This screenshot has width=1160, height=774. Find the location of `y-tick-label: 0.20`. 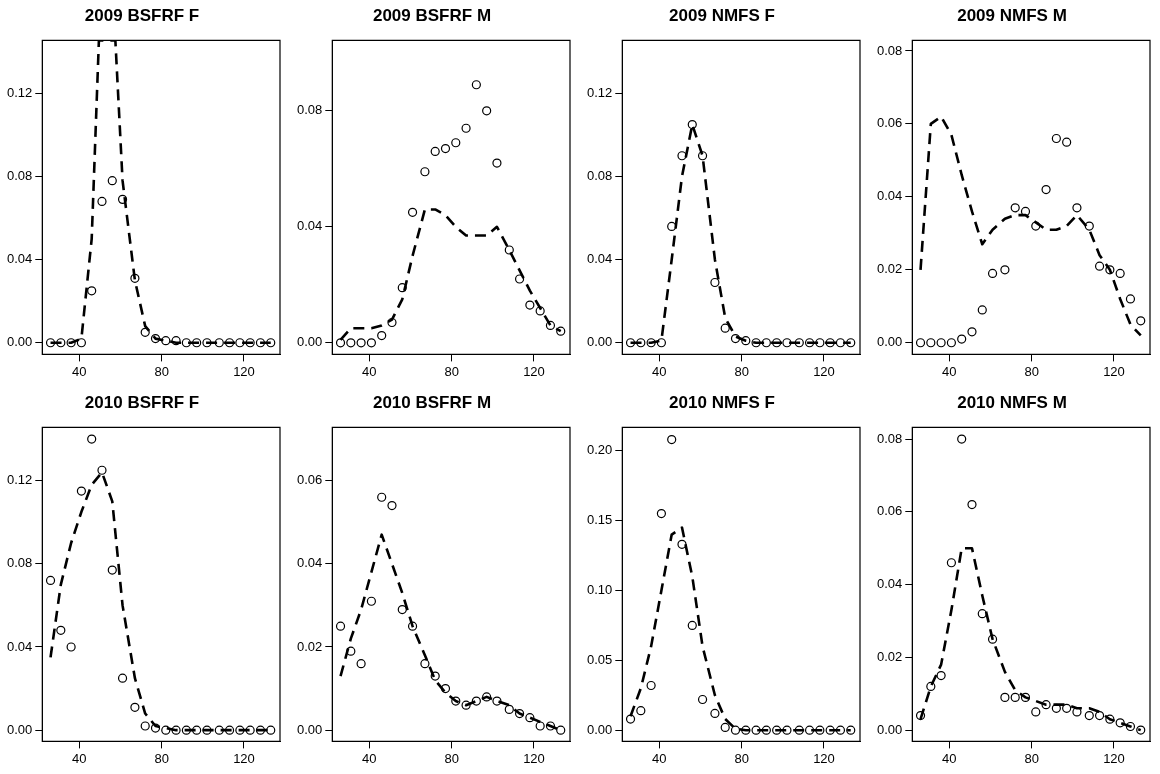

y-tick-label: 0.20 is located at coordinates (599, 450).